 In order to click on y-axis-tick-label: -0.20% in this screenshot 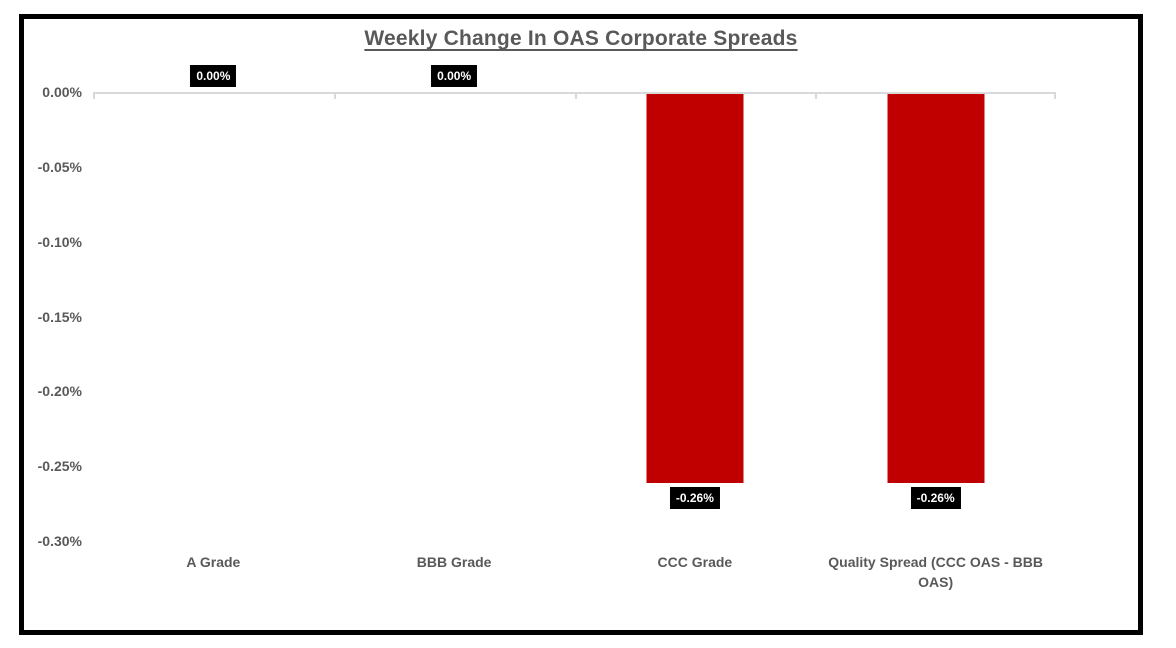, I will do `click(59, 391)`.